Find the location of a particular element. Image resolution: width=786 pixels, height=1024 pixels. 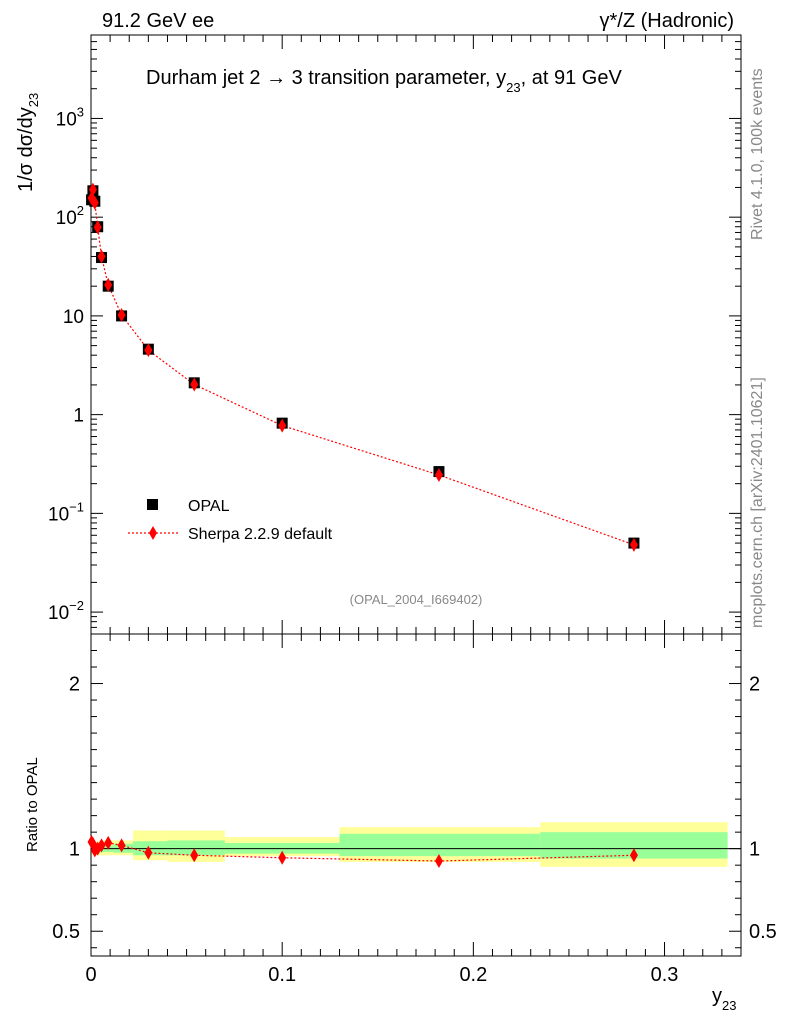

mcplots-label: mcplots.cern.ch [arXiv:2401.10621] is located at coordinates (757, 502).